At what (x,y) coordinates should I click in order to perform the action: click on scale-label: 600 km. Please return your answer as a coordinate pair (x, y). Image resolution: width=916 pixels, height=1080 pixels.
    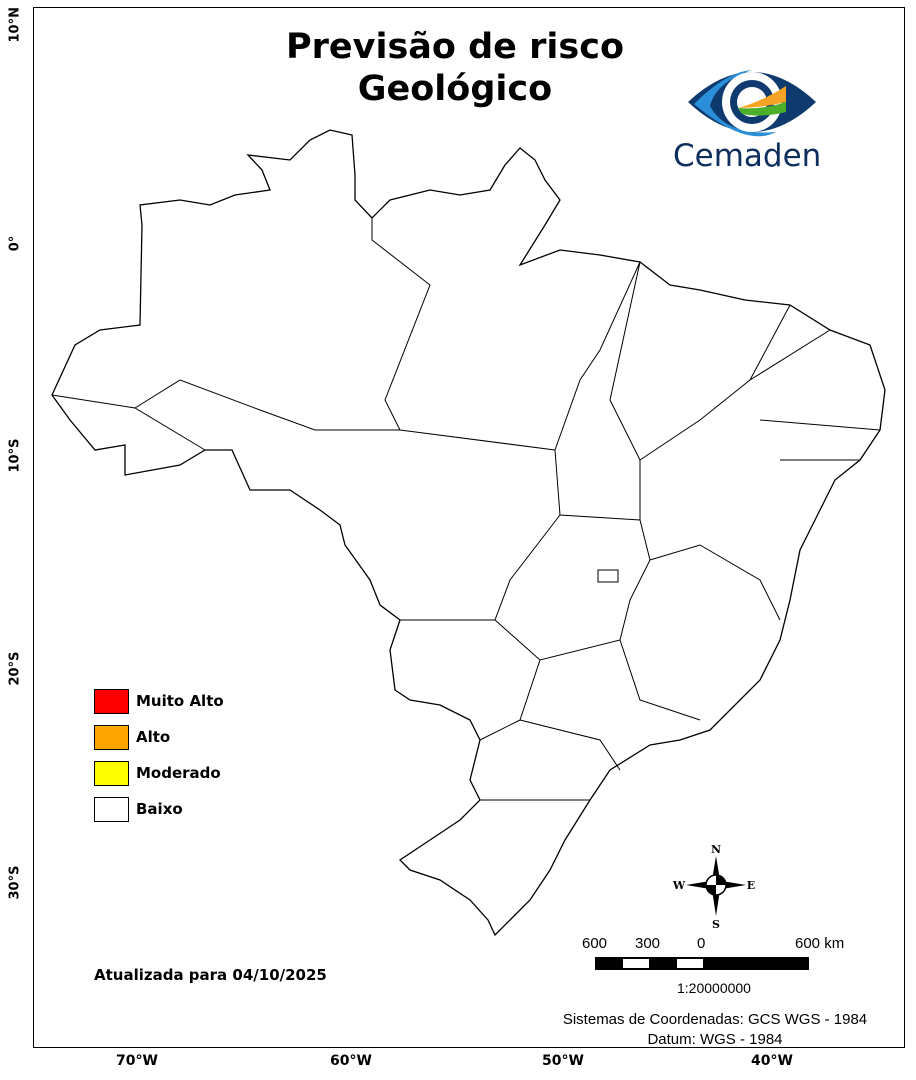
    Looking at the image, I should click on (820, 943).